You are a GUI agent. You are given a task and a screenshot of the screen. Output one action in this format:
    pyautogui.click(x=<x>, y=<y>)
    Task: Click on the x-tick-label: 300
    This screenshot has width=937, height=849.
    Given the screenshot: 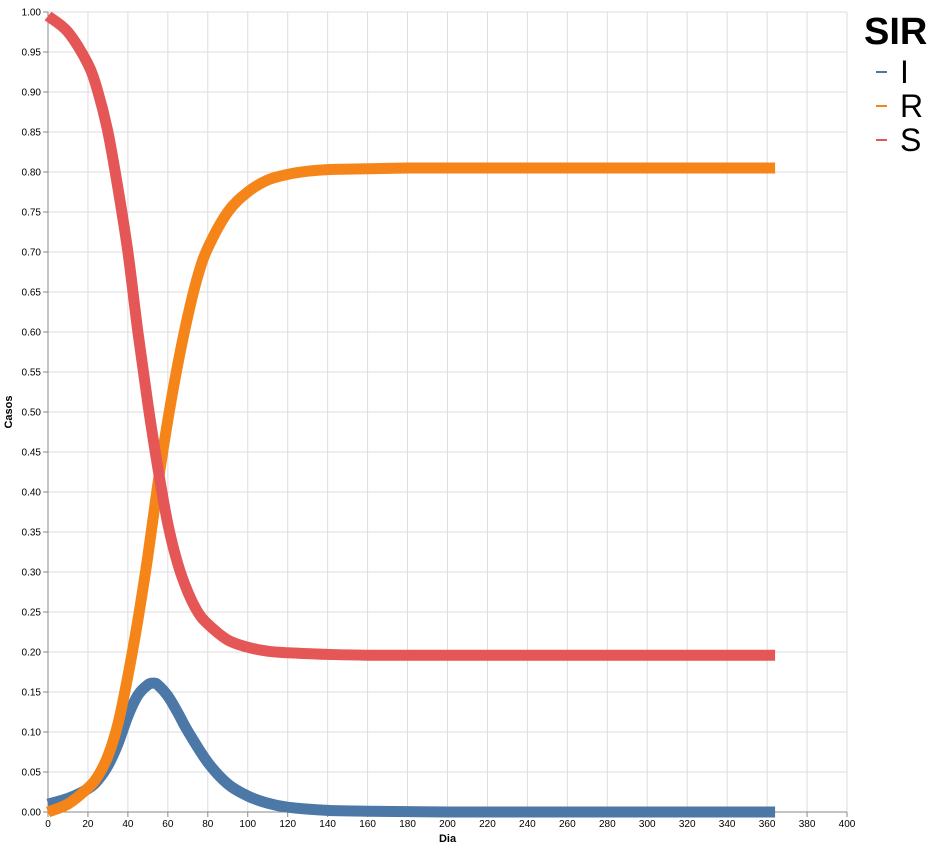 What is the action you would take?
    pyautogui.click(x=647, y=824)
    